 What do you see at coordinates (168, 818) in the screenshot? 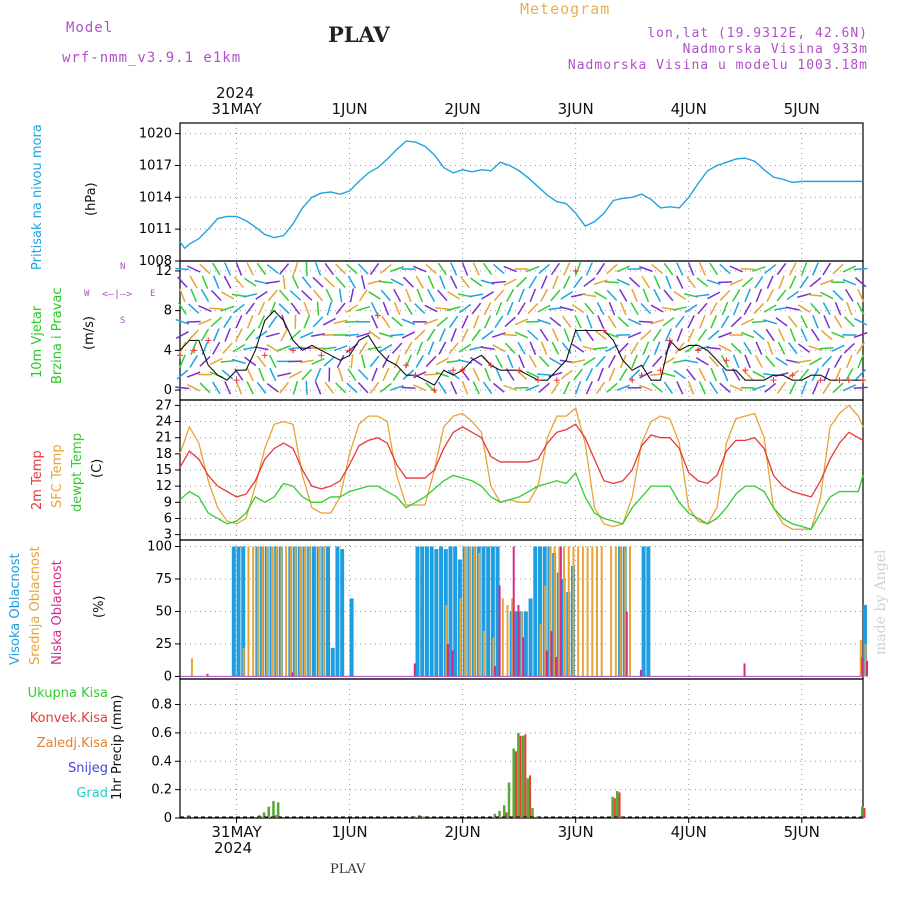
I see `ytick-label-4-0: 0` at bounding box center [168, 818].